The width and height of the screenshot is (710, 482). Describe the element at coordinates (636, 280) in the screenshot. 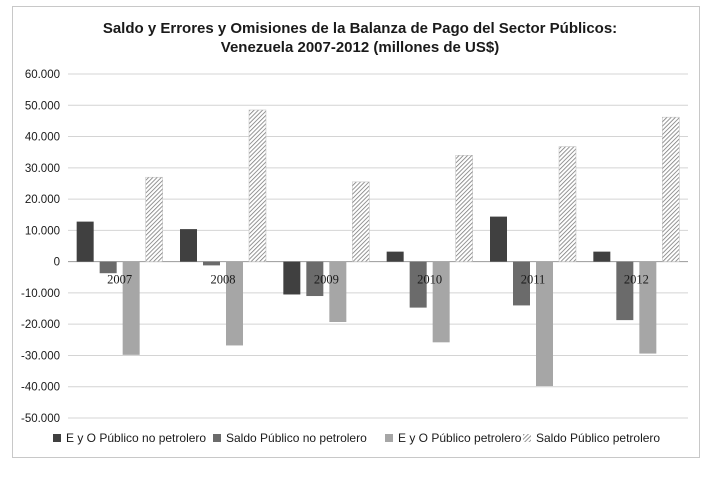

I see `category-label-2012: 2012` at that location.